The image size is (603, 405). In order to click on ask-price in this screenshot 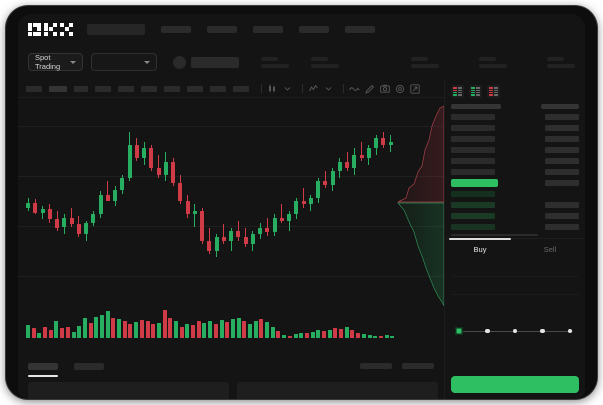, I will do `click(473, 160)`.